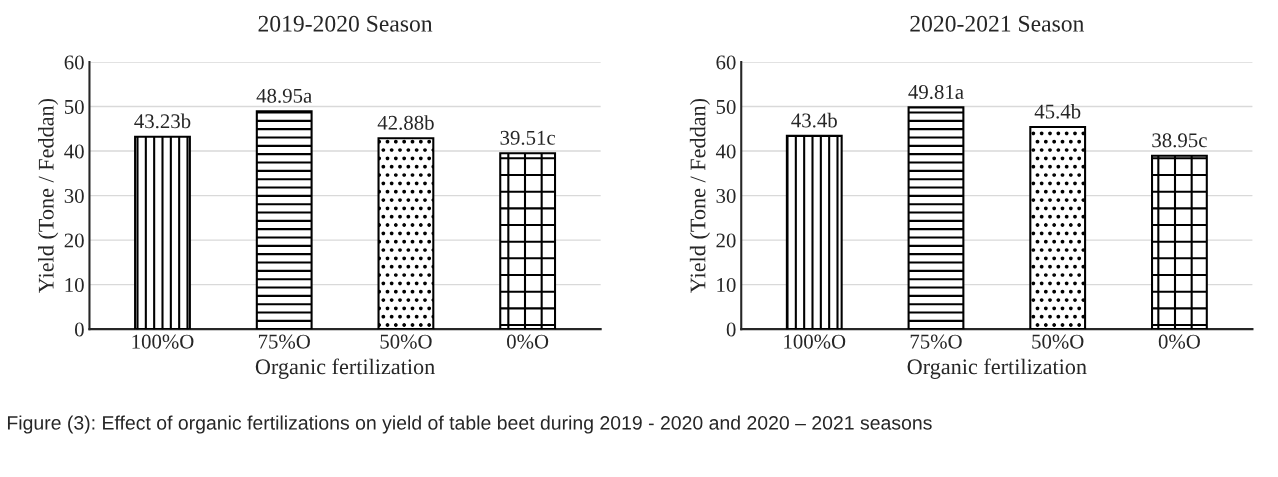  Describe the element at coordinates (284, 95) in the screenshot. I see `data-label: 48.95a` at that location.